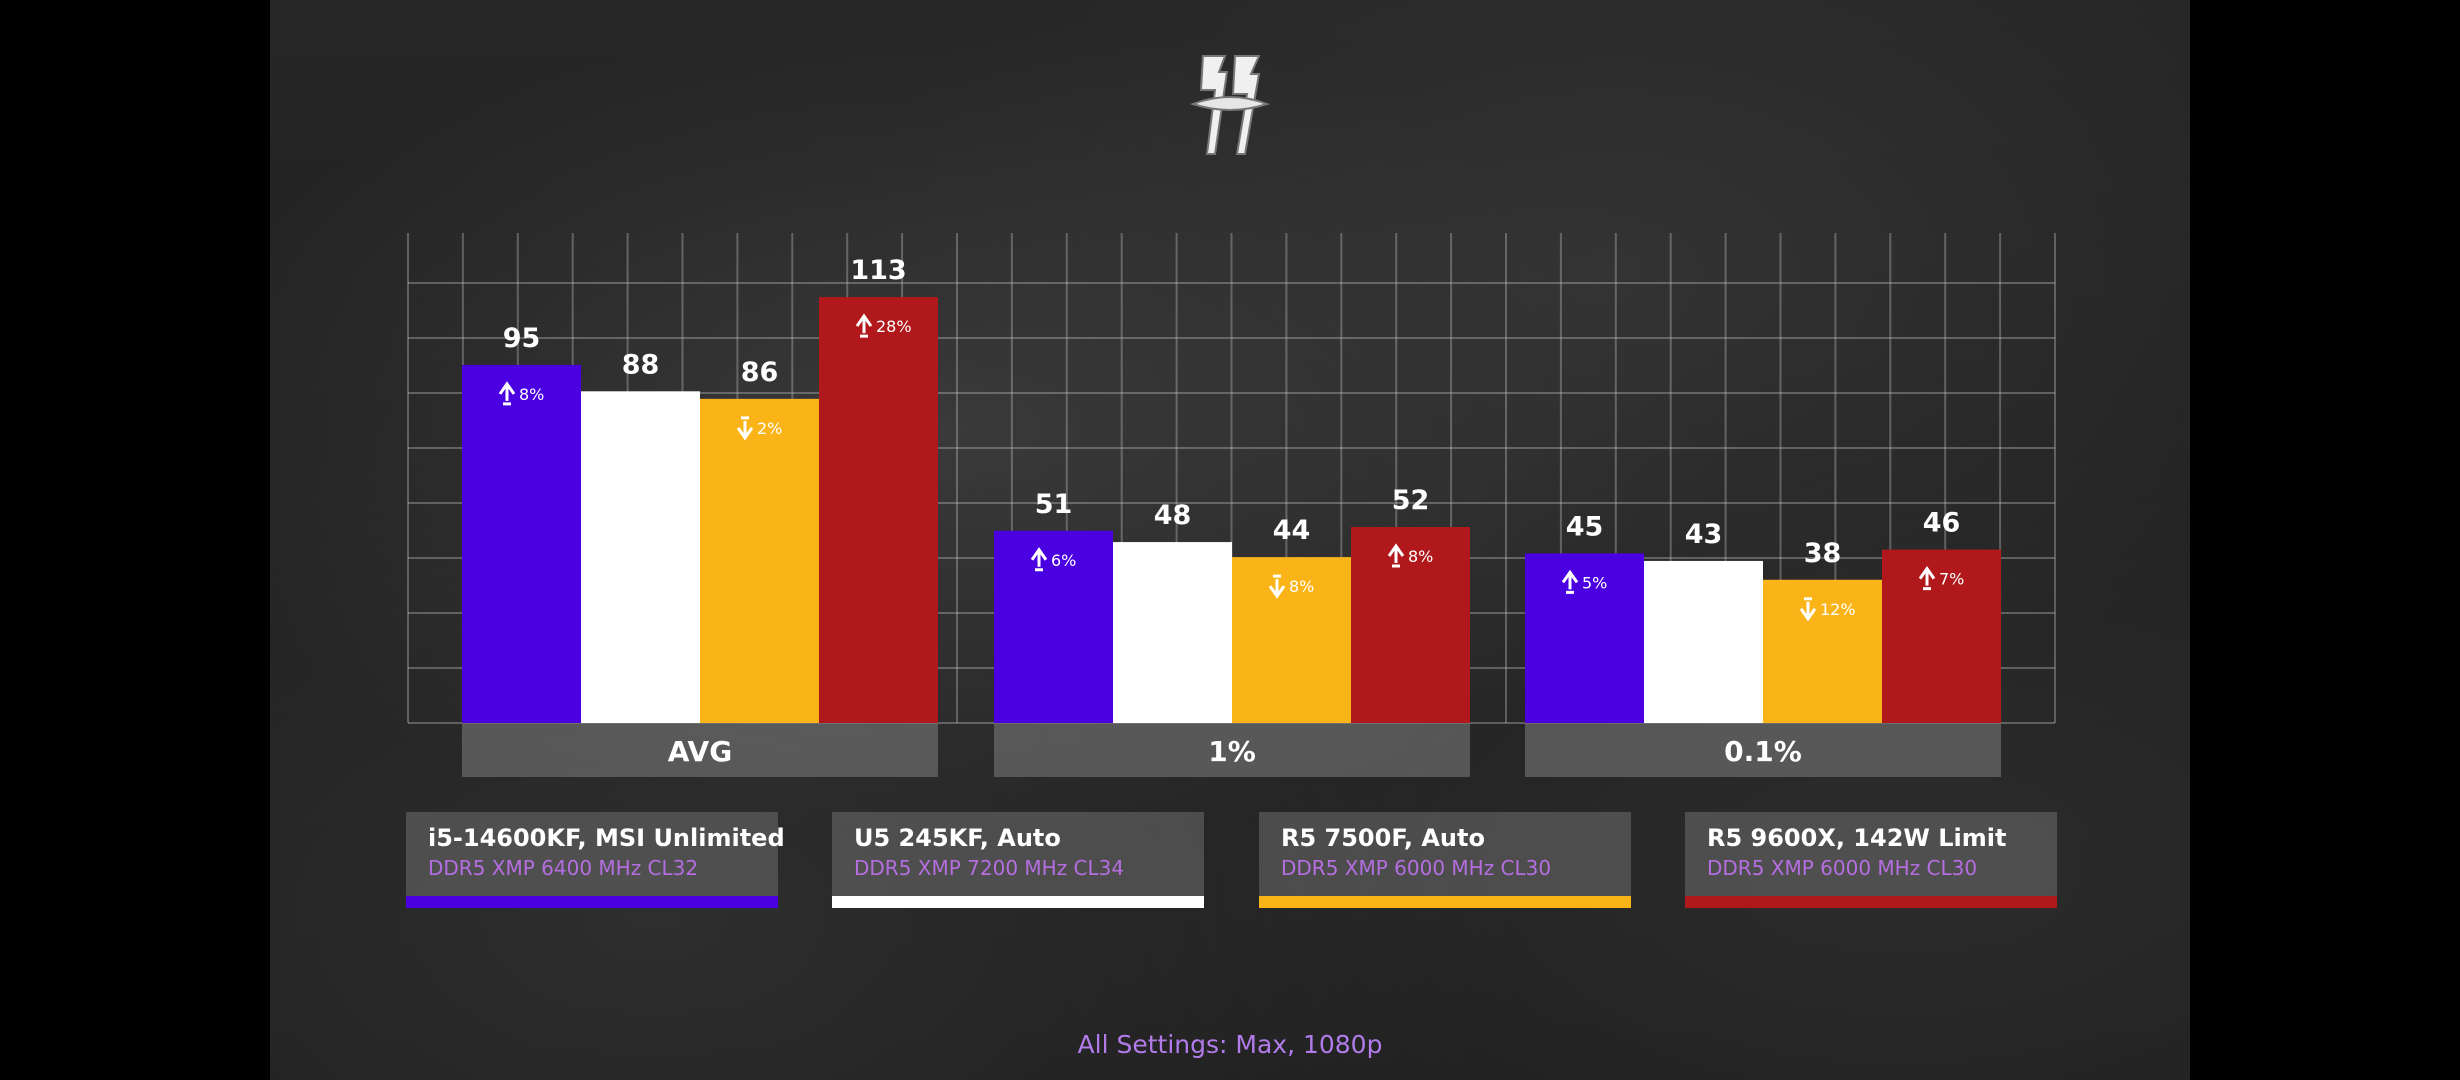 This screenshot has height=1080, width=2460. I want to click on bar-delta-label: 6%, so click(1063, 560).